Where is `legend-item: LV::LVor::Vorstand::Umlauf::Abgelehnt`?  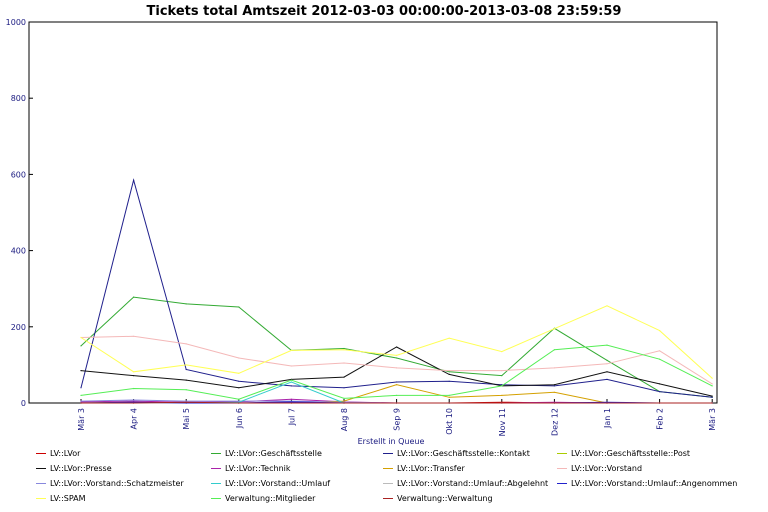
legend-item: LV::LVor::Vorstand::Umlauf::Abgelehnt is located at coordinates (465, 483).